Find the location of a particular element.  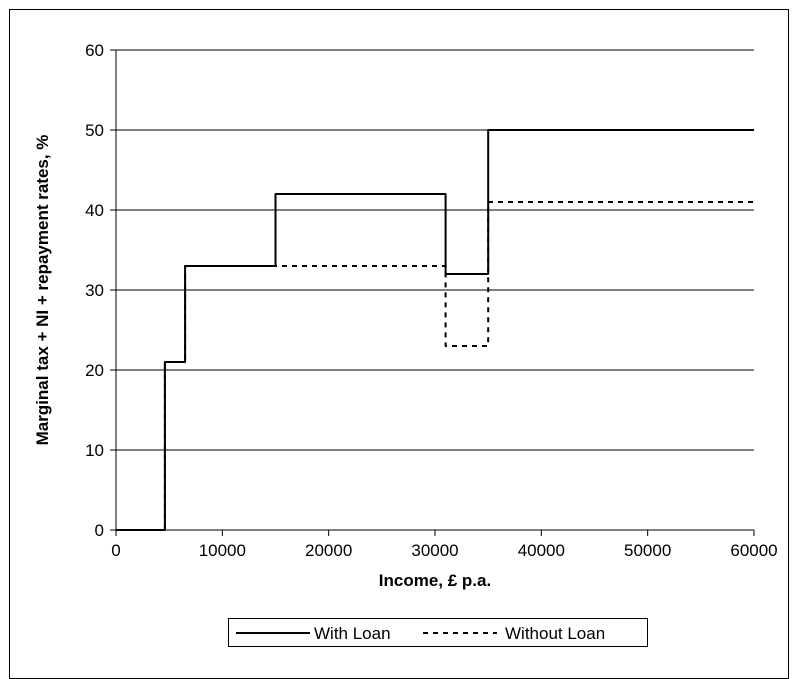

x-tick-label-20000: 20000 is located at coordinates (328, 550).